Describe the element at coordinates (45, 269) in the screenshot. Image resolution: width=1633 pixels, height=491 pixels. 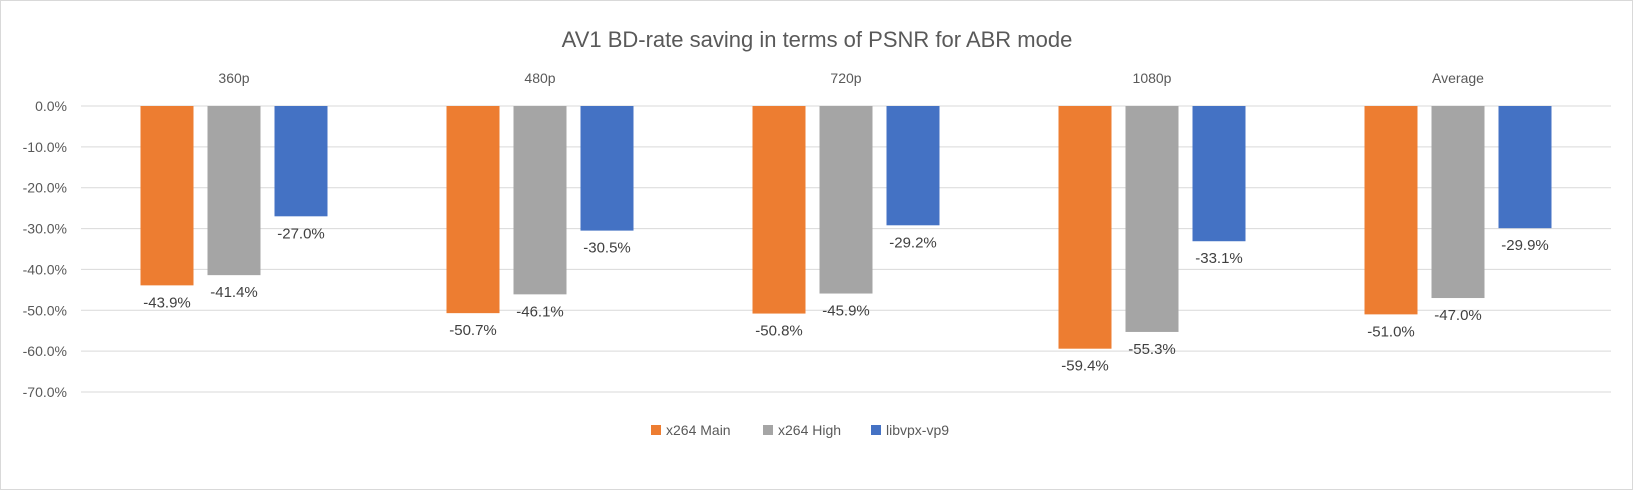
I see `y-tick-label: -40.0%` at that location.